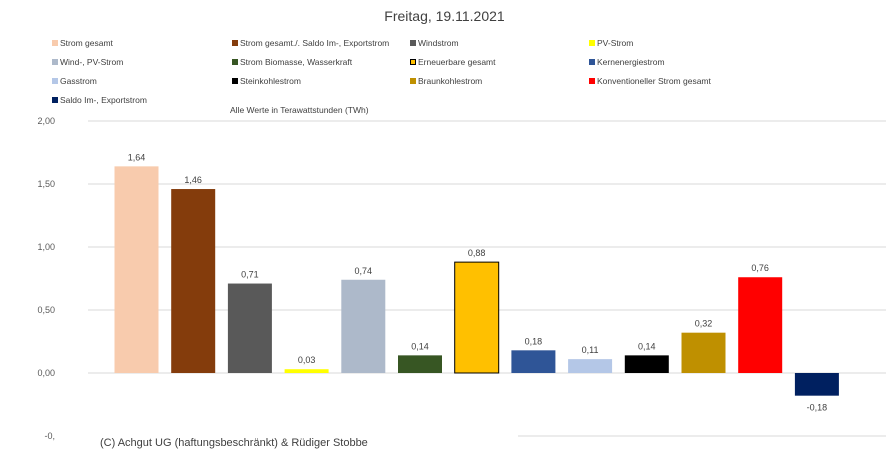  Describe the element at coordinates (78, 81) in the screenshot. I see `legend-label: Gasstrom` at that location.